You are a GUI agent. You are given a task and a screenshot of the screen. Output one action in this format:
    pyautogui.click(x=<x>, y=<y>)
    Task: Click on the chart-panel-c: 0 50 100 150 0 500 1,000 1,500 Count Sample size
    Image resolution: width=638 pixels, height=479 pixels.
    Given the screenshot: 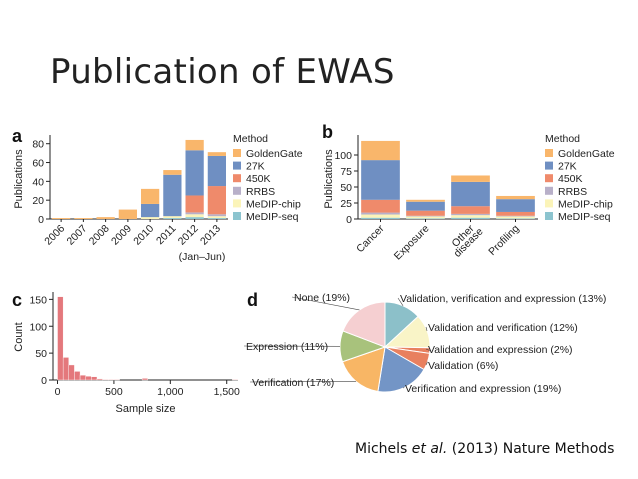 What is the action you would take?
    pyautogui.click(x=126, y=353)
    